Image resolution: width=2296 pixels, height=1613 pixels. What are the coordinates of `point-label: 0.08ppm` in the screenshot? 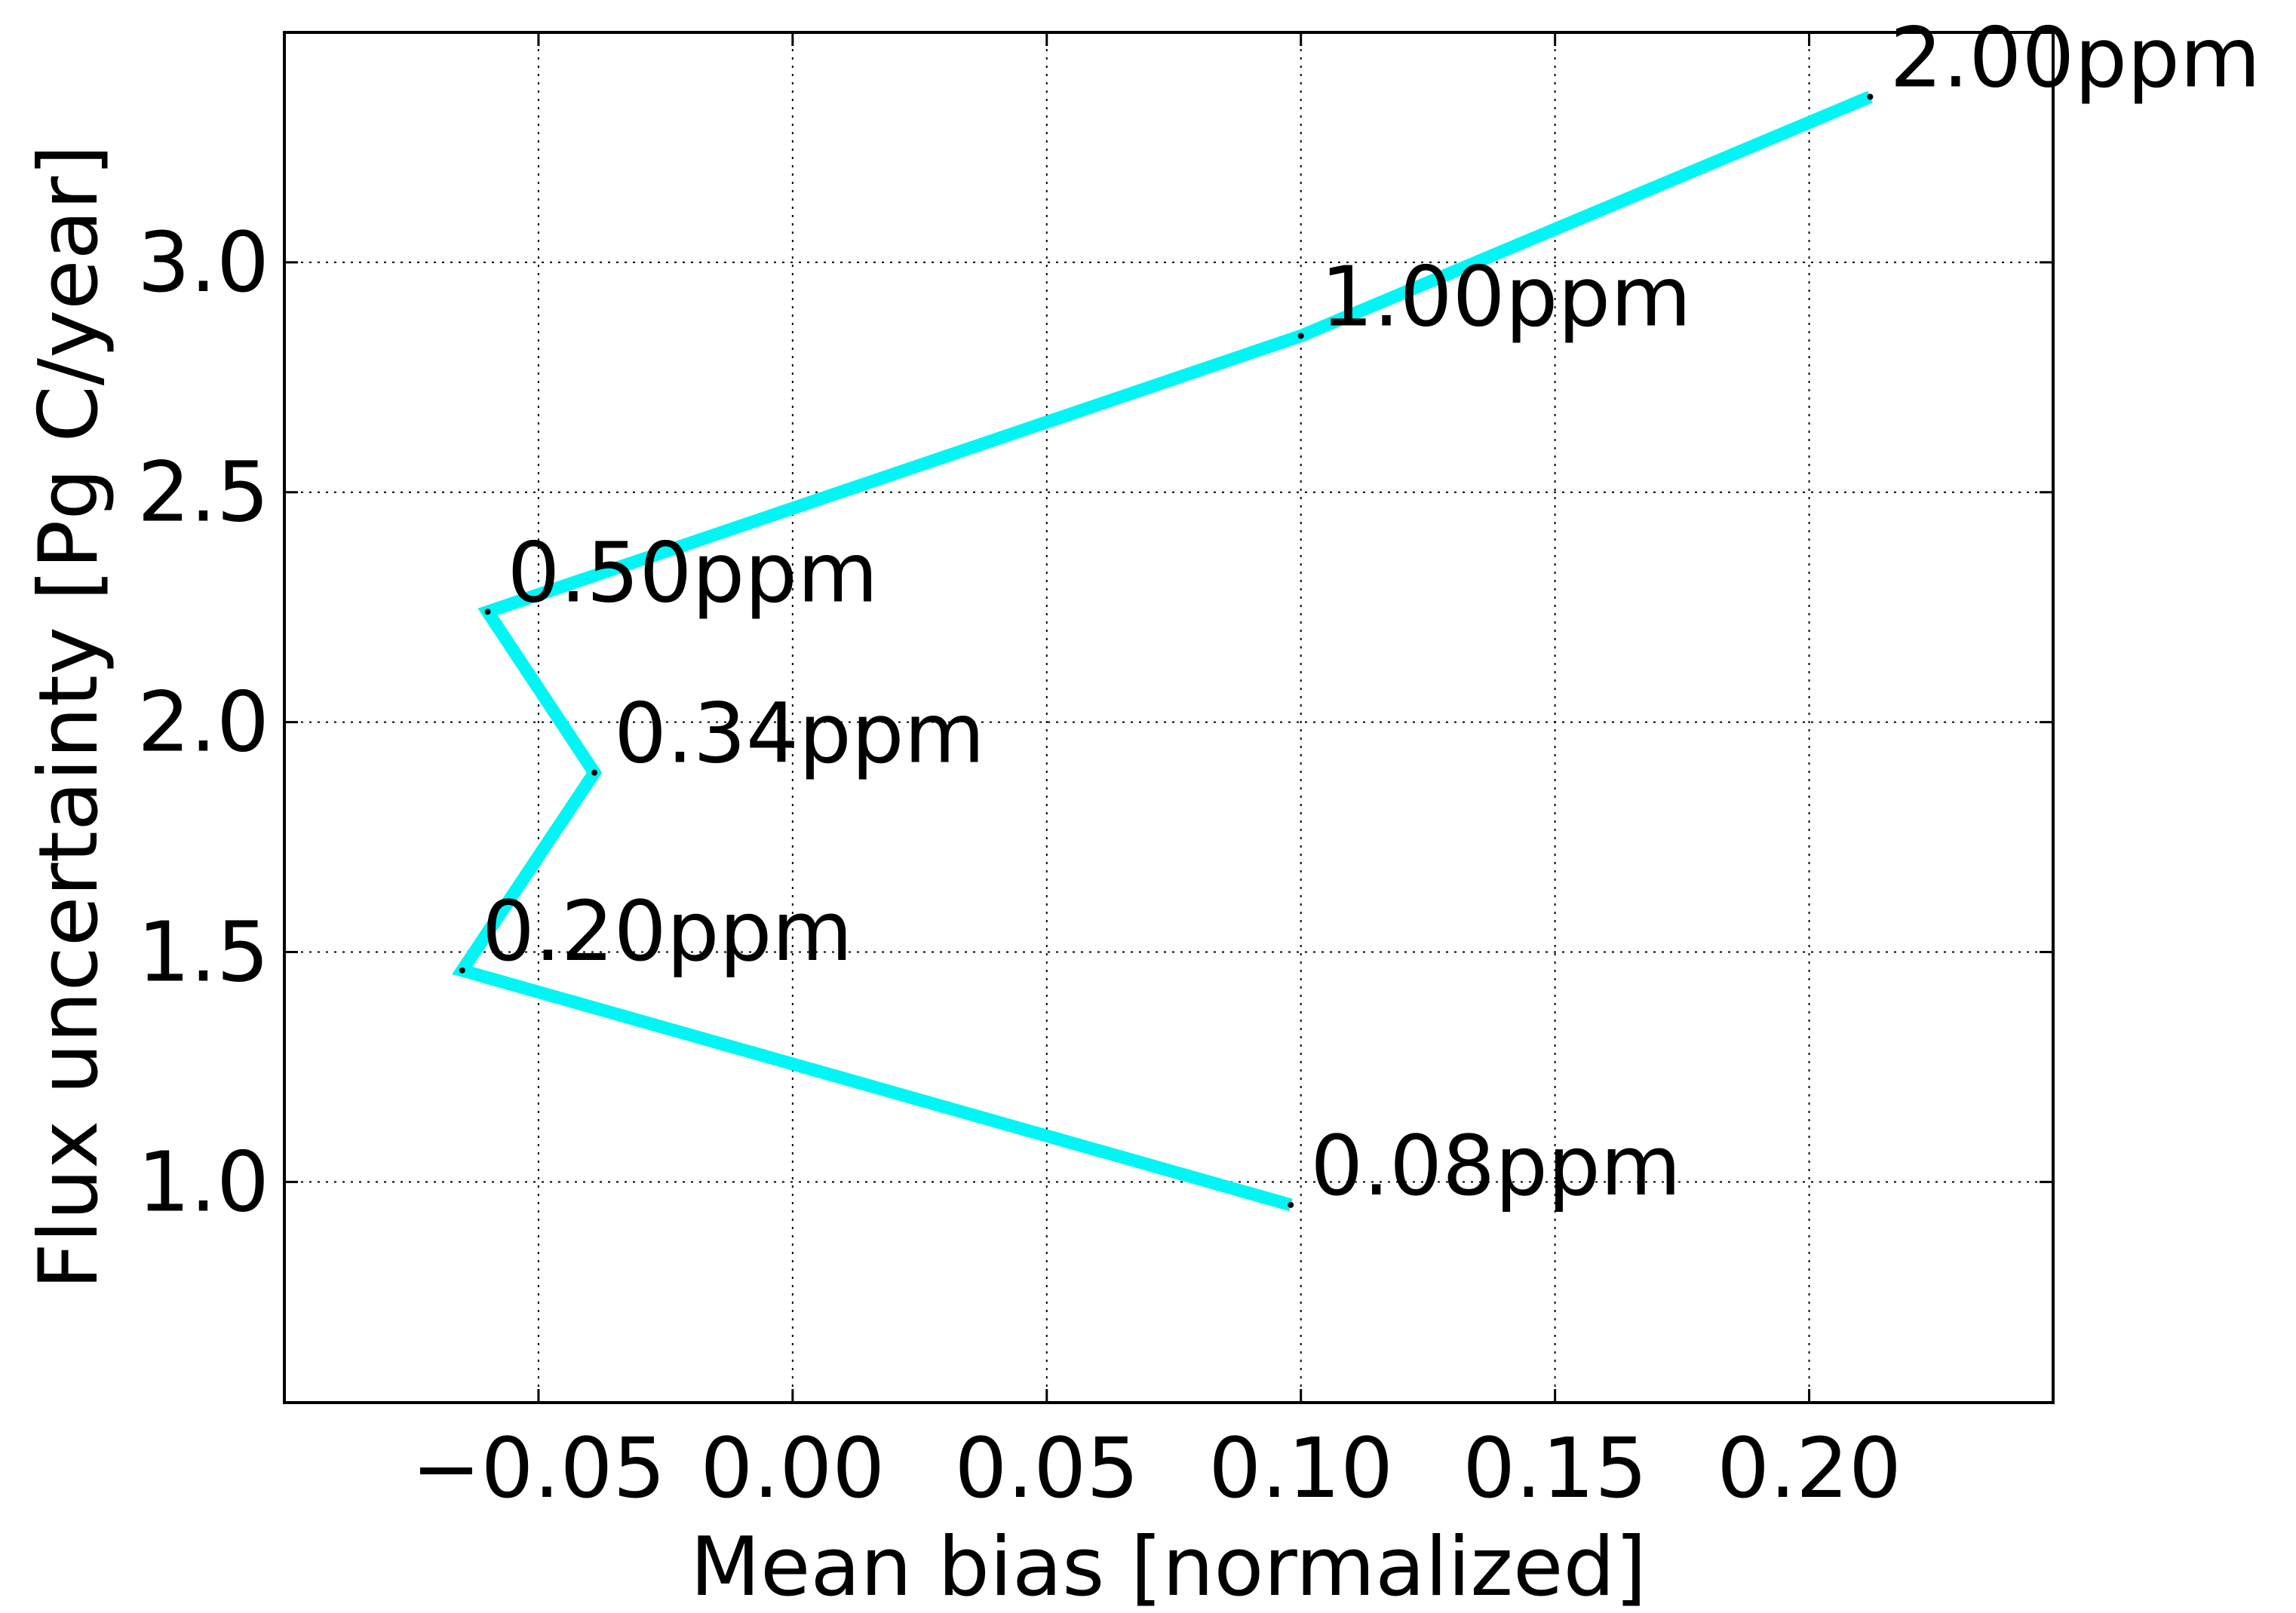 It's located at (1496, 1166).